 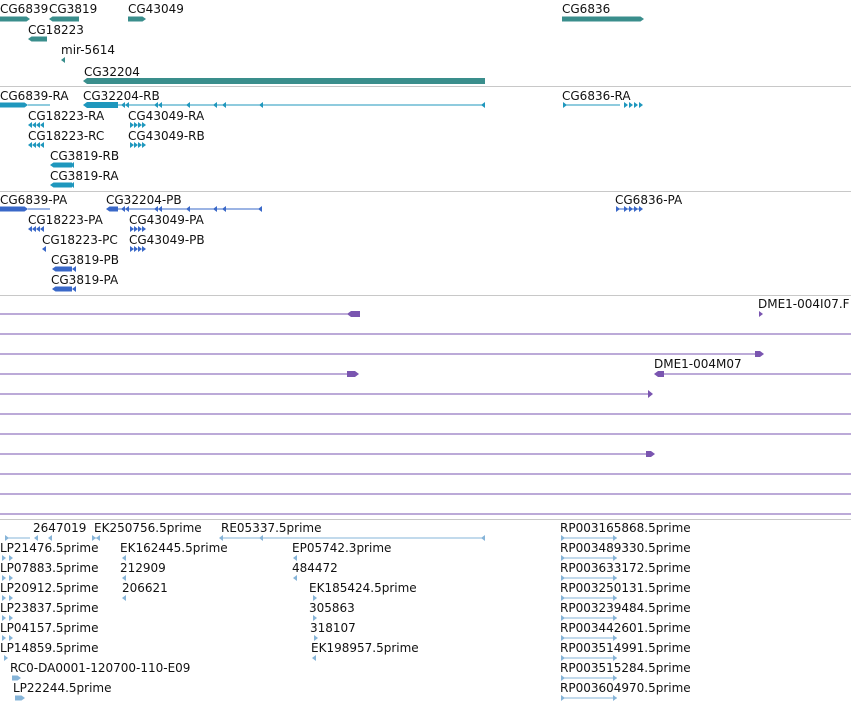 What do you see at coordinates (625, 588) in the screenshot?
I see `read-label: RP003250131.5prime` at bounding box center [625, 588].